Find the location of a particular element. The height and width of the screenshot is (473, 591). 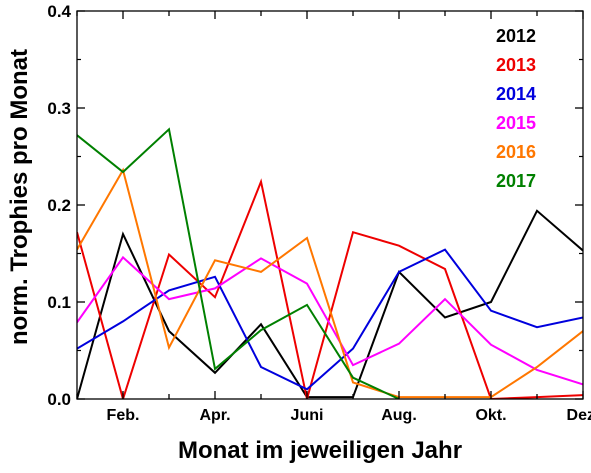

y-tick-label: 0.2 is located at coordinates (59, 205).